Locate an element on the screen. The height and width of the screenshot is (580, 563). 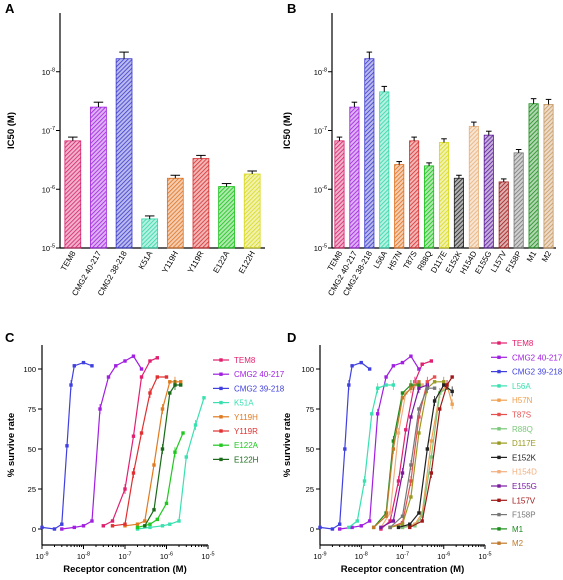
category-label: Y119R is located at coordinates (196, 261).